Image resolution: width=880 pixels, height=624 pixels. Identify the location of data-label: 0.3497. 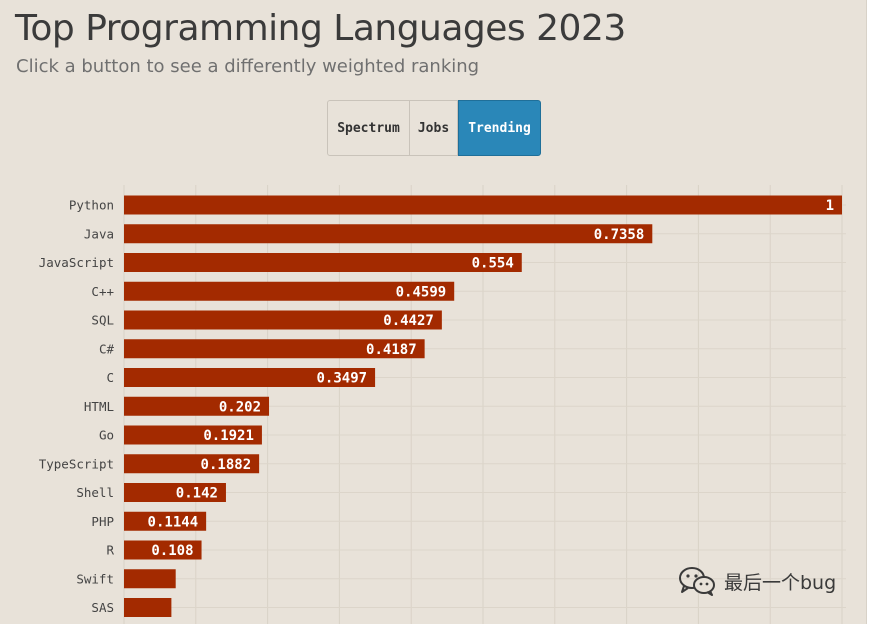
(342, 379).